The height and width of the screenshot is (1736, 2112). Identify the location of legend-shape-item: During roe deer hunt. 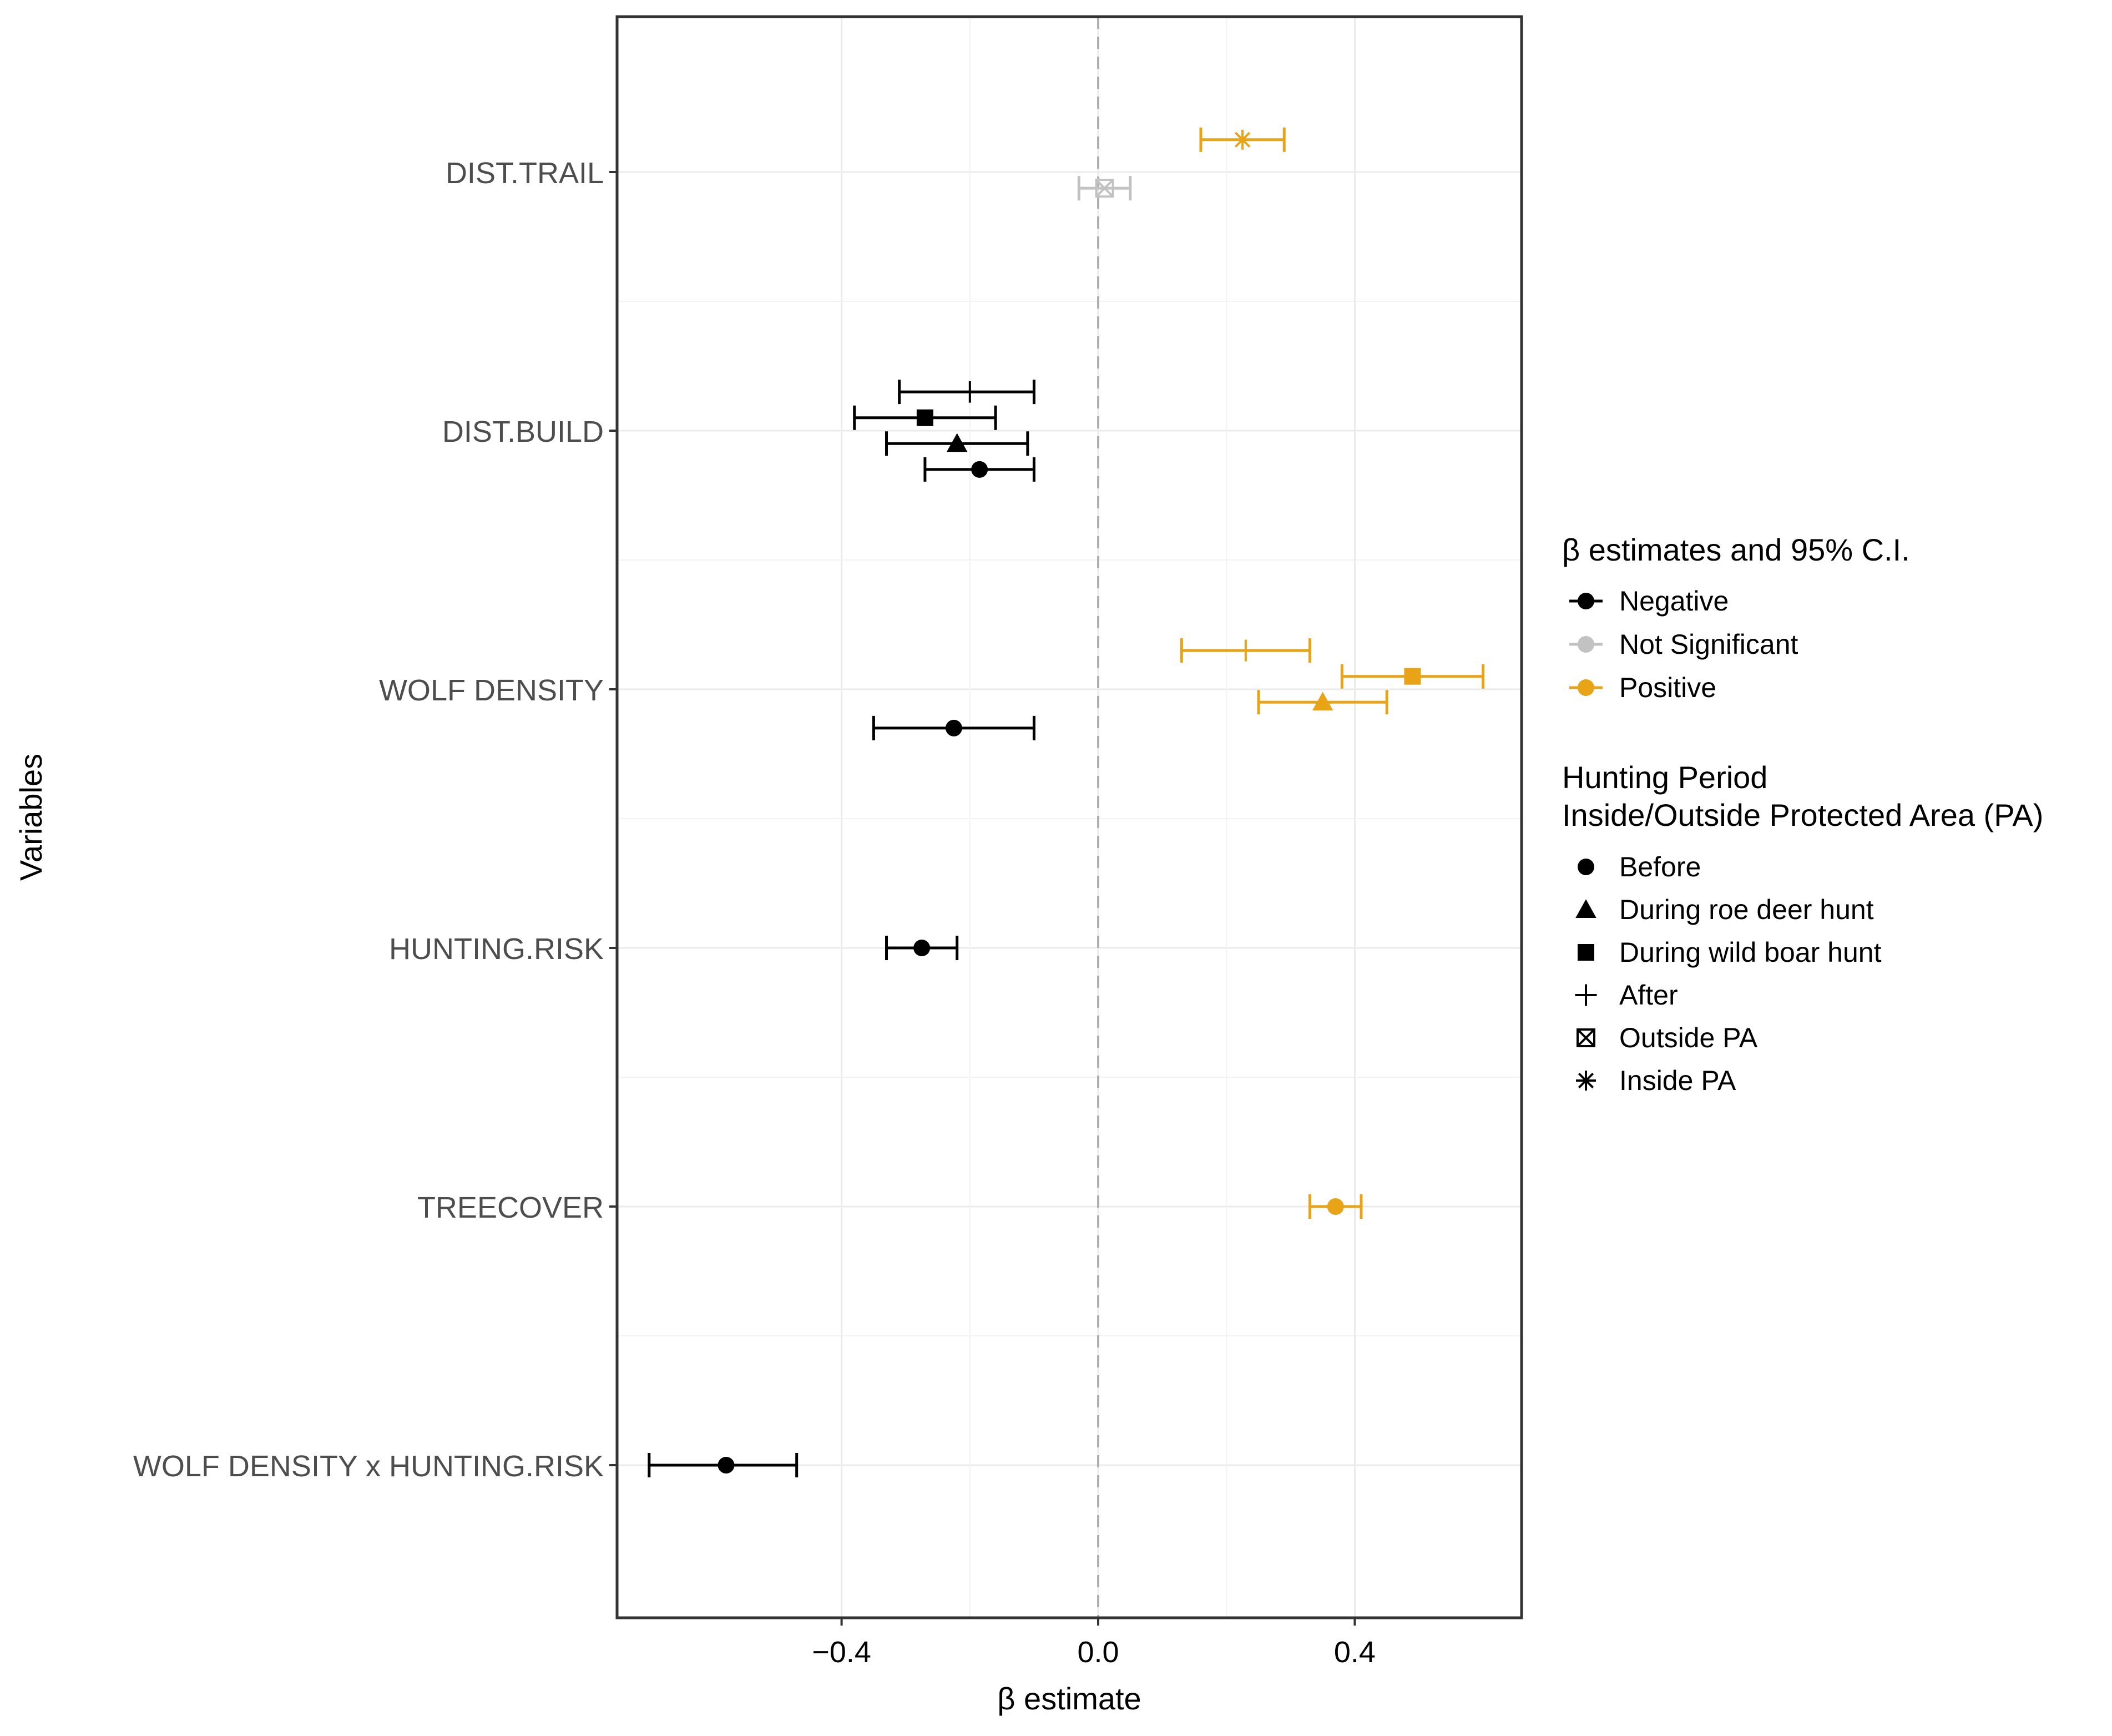
(1724, 910).